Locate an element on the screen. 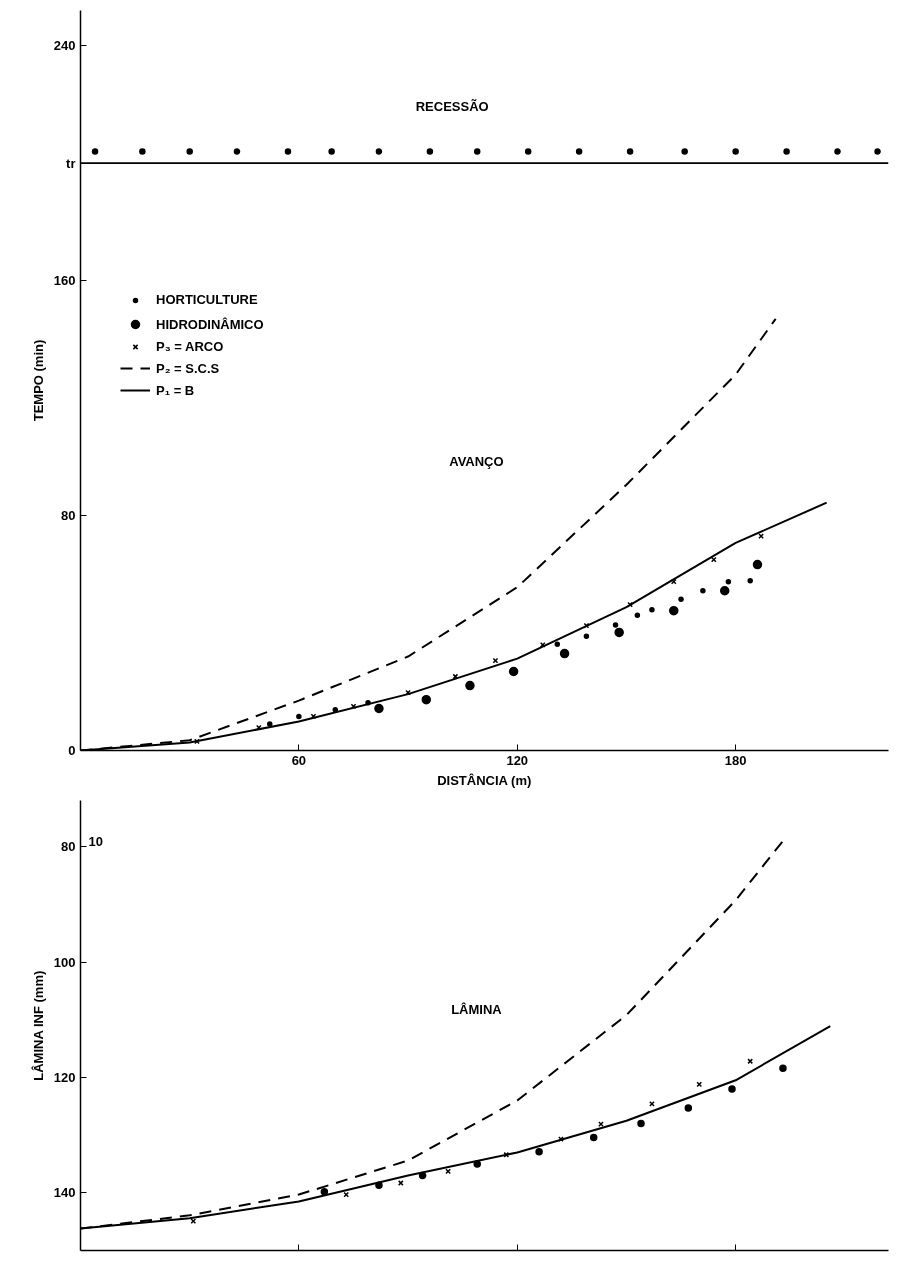 The image size is (898, 1263). y-tick-label: 140 is located at coordinates (64, 1193).